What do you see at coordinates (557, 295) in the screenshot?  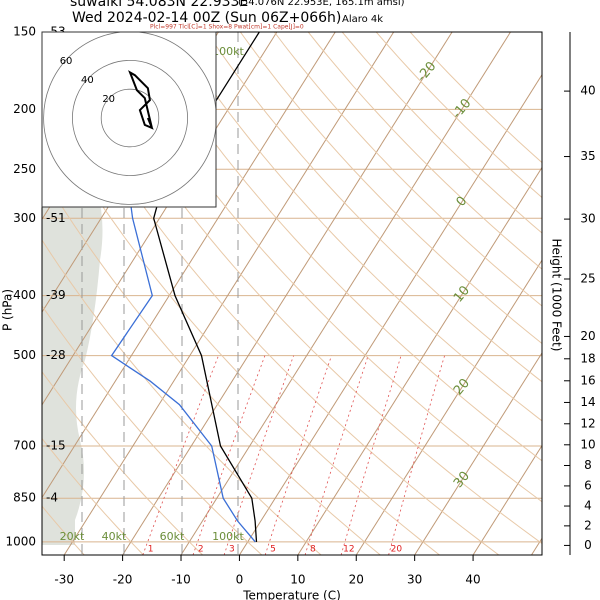 I see `y2-axis-label: Height (1000 Feet)` at bounding box center [557, 295].